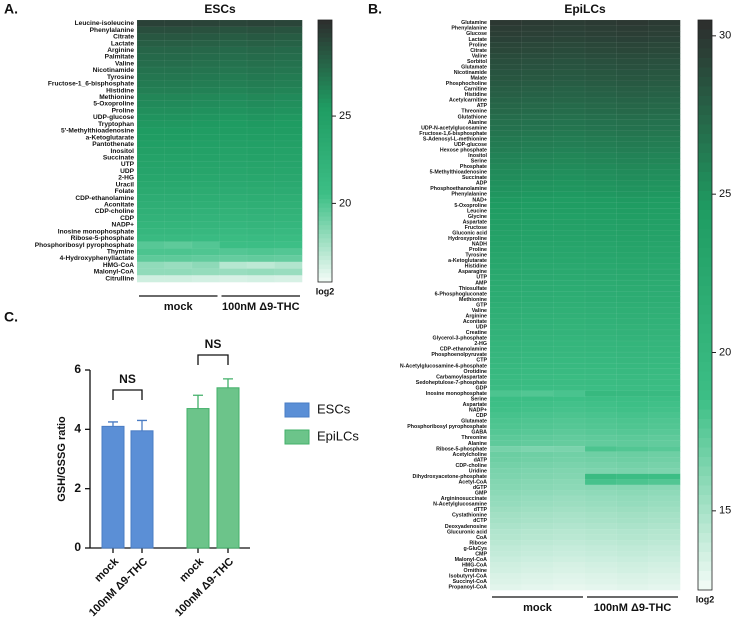 The height and width of the screenshot is (618, 735). I want to click on row-label: N-Acetylglucosamine, so click(460, 505).